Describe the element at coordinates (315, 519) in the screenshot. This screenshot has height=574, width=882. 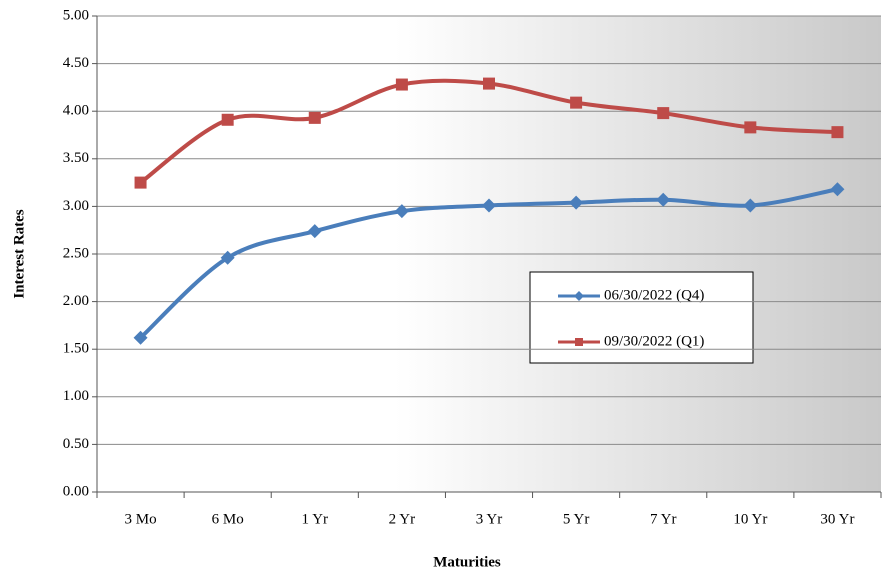
I see `x-tick-label: 1 Yr` at that location.